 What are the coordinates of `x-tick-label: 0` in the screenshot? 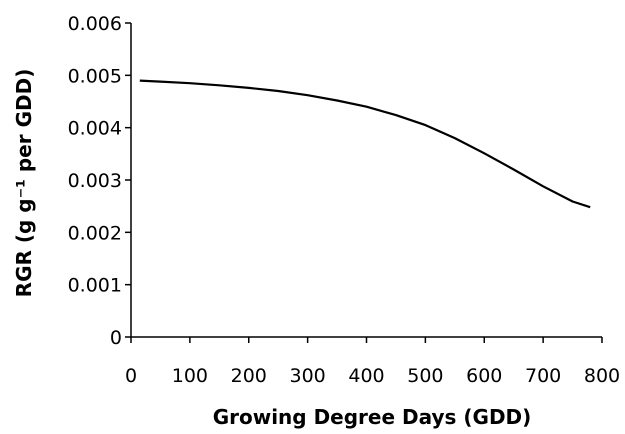 It's located at (131, 376).